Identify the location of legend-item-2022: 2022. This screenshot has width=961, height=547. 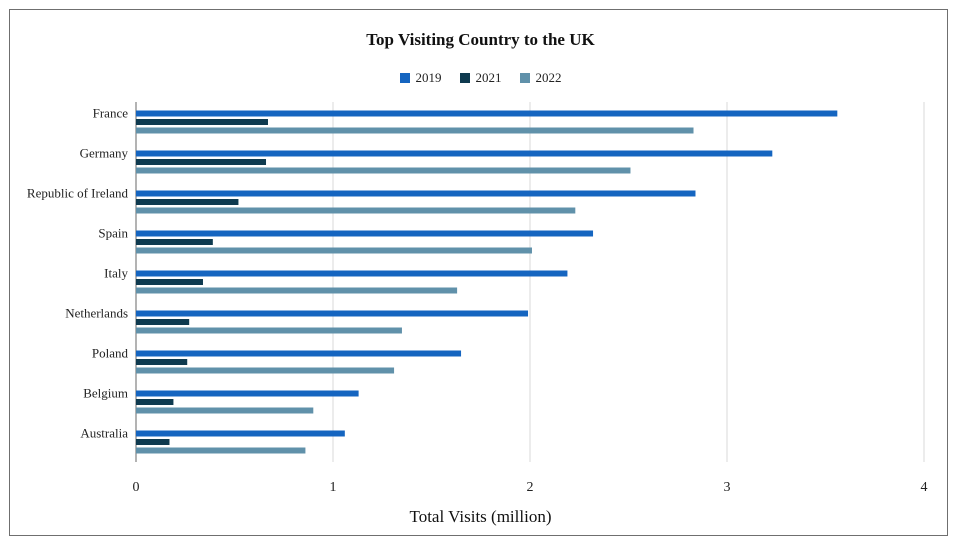
(540, 78).